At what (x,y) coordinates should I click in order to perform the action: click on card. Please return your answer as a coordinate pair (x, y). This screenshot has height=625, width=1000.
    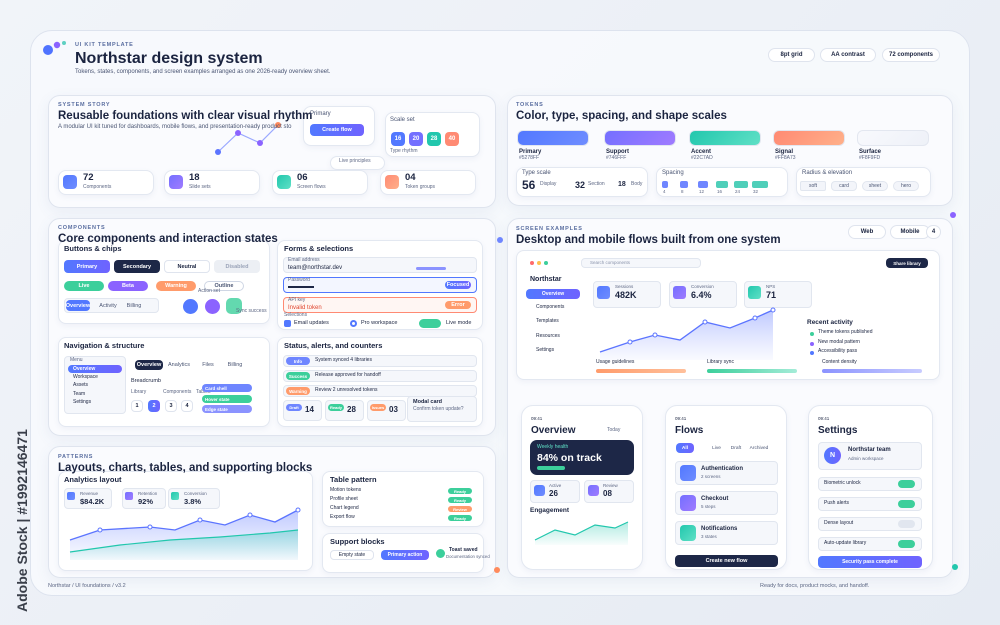
    Looking at the image, I should click on (357, 163).